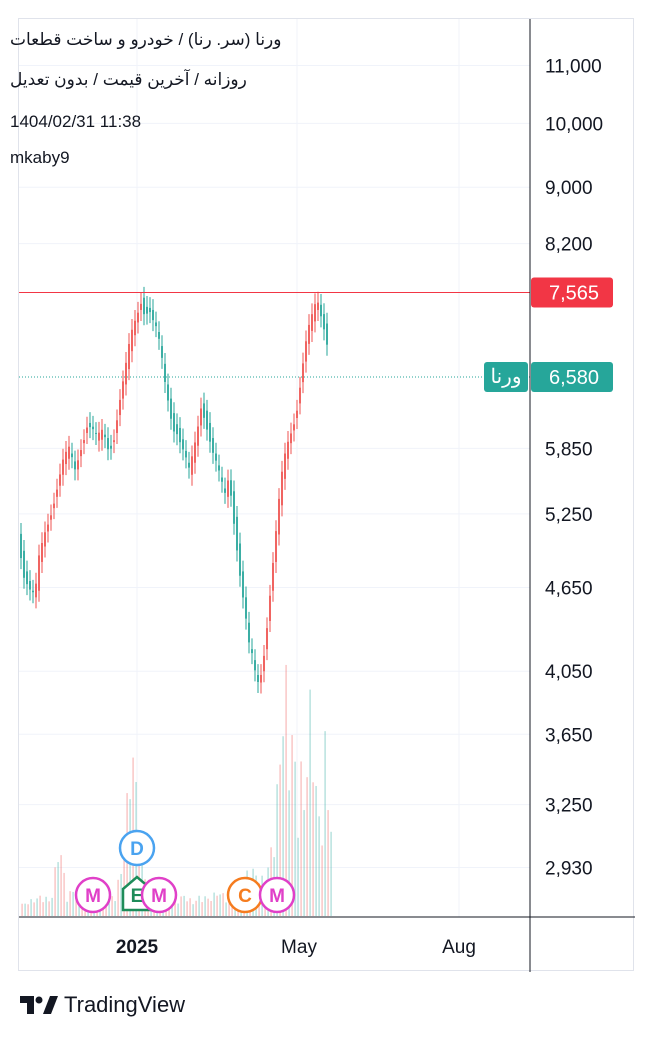 This screenshot has height=1037, width=653. What do you see at coordinates (137, 848) in the screenshot?
I see `dividend-event-marker` at bounding box center [137, 848].